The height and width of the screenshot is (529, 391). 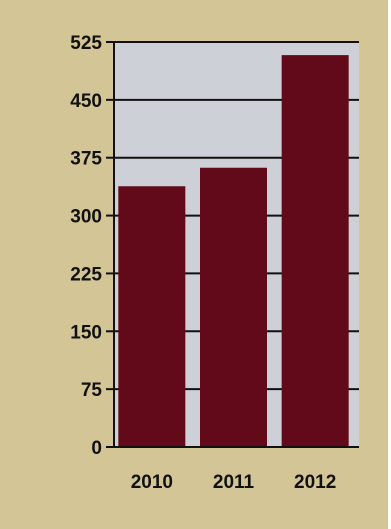 What do you see at coordinates (152, 482) in the screenshot?
I see `x-tick-label: 2010` at bounding box center [152, 482].